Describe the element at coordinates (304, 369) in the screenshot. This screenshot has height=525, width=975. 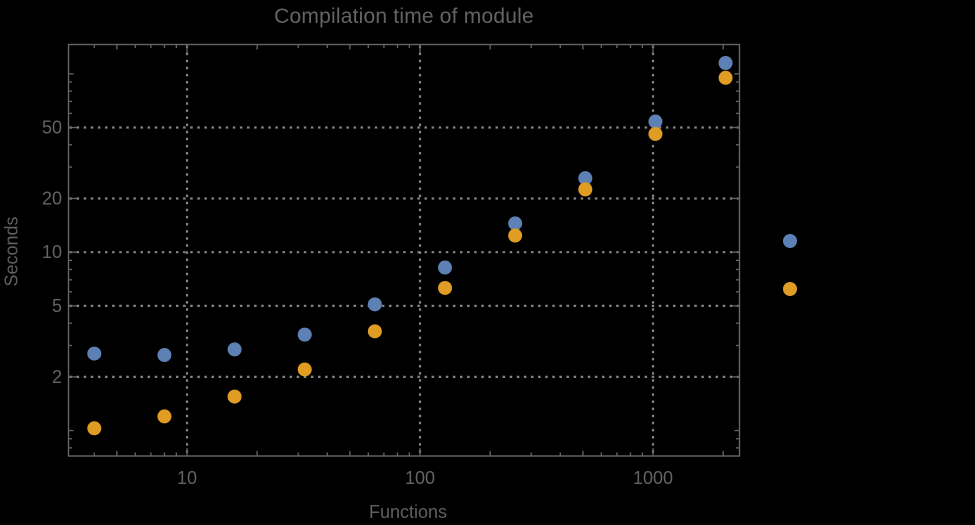
I see `data-point-series-orange-x32` at that location.